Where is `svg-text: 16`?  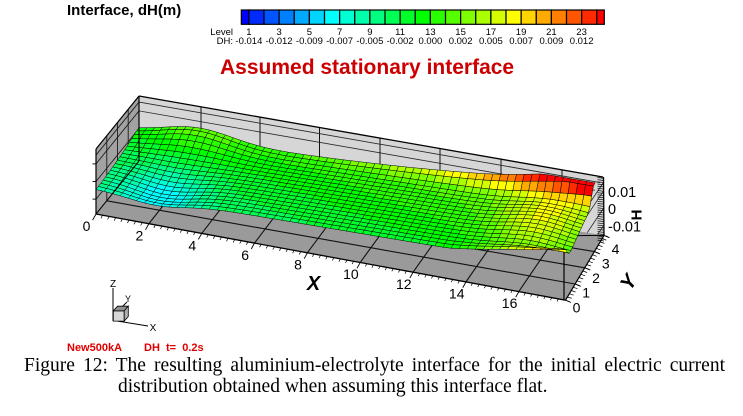 svg-text: 16 is located at coordinates (510, 303).